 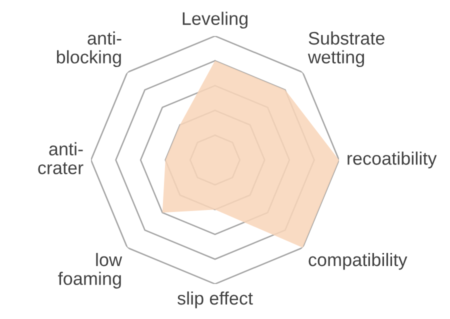 What do you see at coordinates (215, 299) in the screenshot?
I see `spoke-label: slip effect` at bounding box center [215, 299].